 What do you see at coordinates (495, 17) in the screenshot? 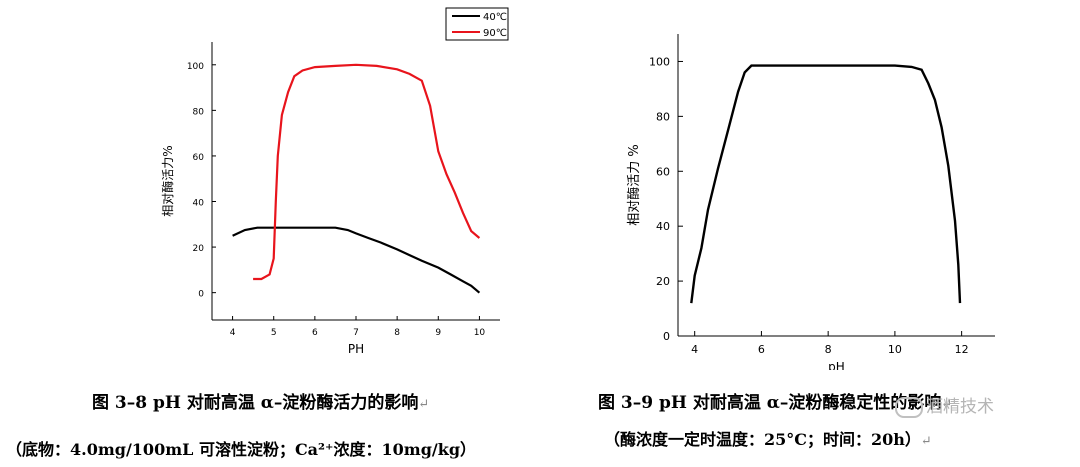
I see `legend-label-40: 40℃` at bounding box center [495, 17].